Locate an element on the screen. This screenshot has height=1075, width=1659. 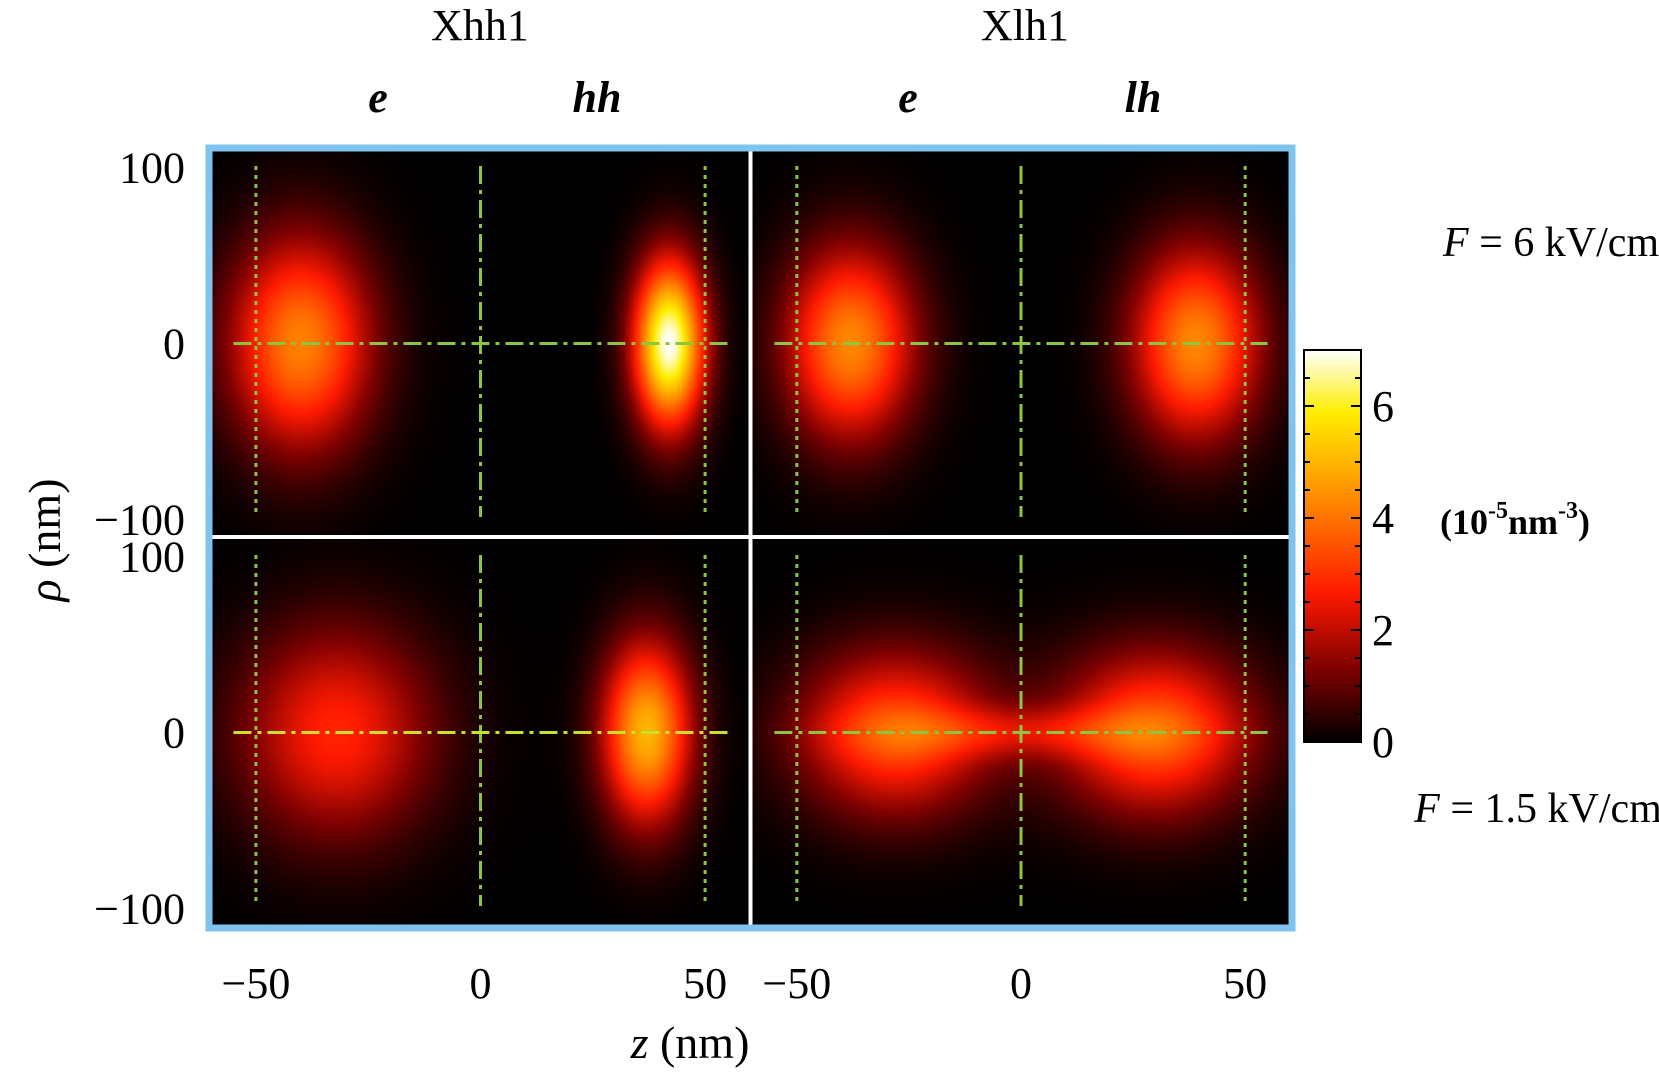
field-label-1-5kv: F = 1.5 kV/cm is located at coordinates (1536, 809).